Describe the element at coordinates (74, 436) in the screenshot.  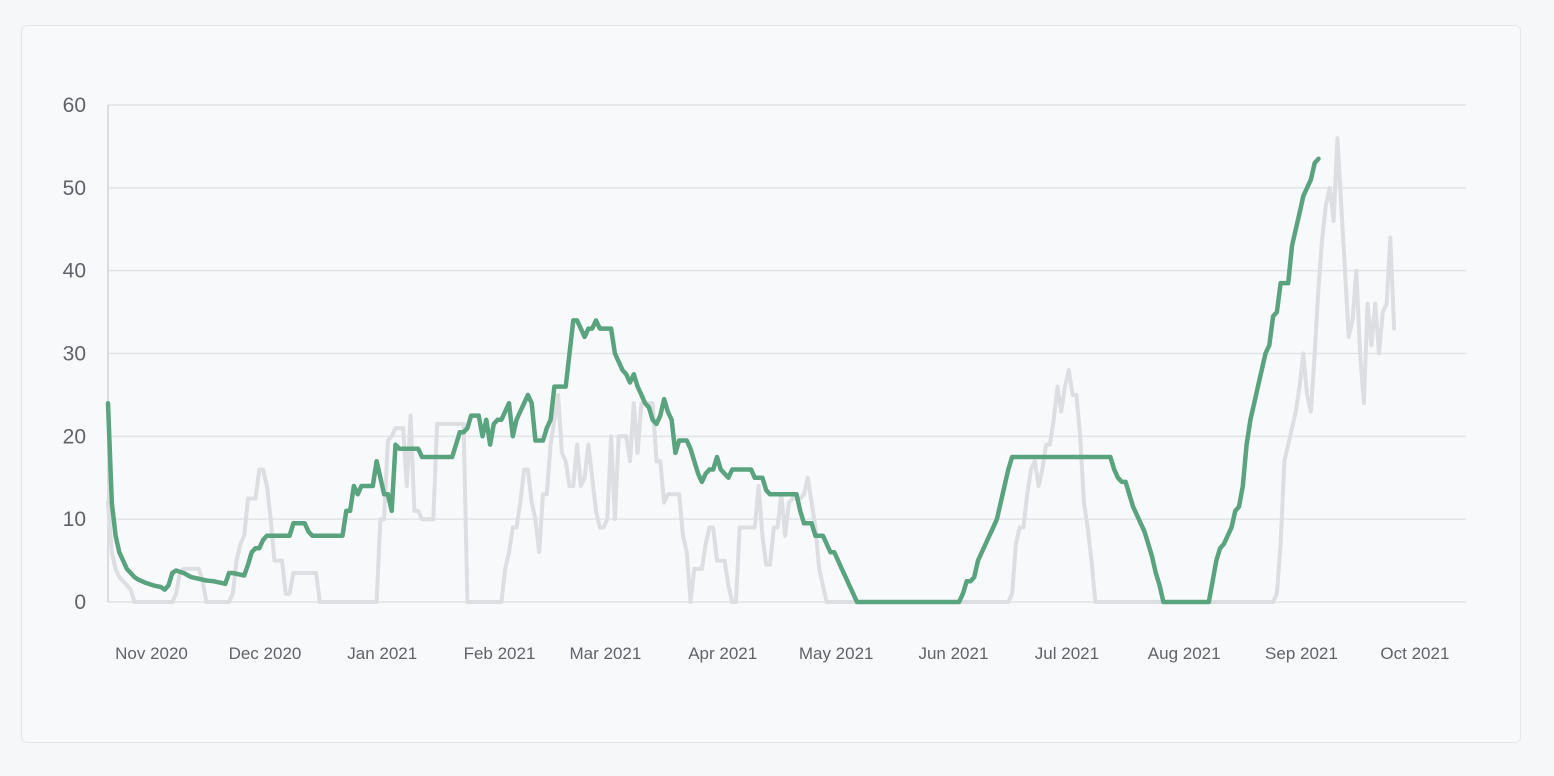
I see `y-tick-label: 20` at that location.